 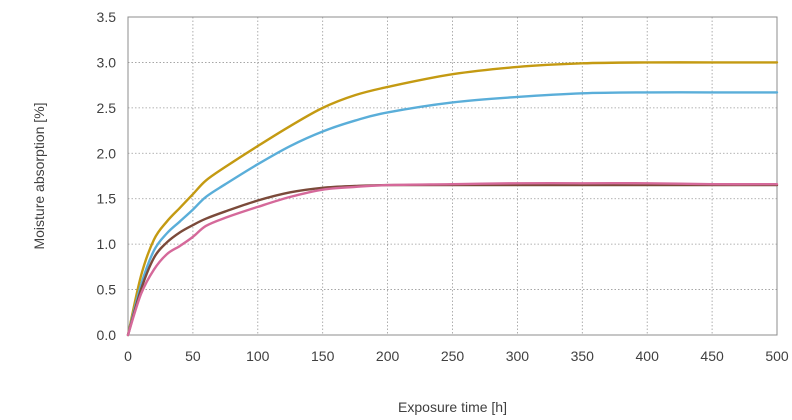 What do you see at coordinates (107, 153) in the screenshot?
I see `y-tick-label: 2.0` at bounding box center [107, 153].